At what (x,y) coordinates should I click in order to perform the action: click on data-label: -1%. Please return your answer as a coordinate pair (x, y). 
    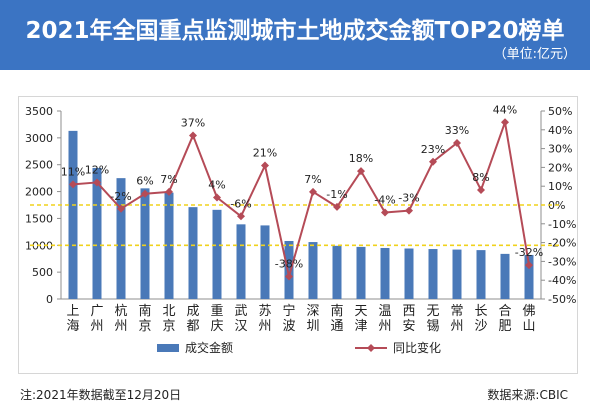
    Looking at the image, I should click on (336, 194).